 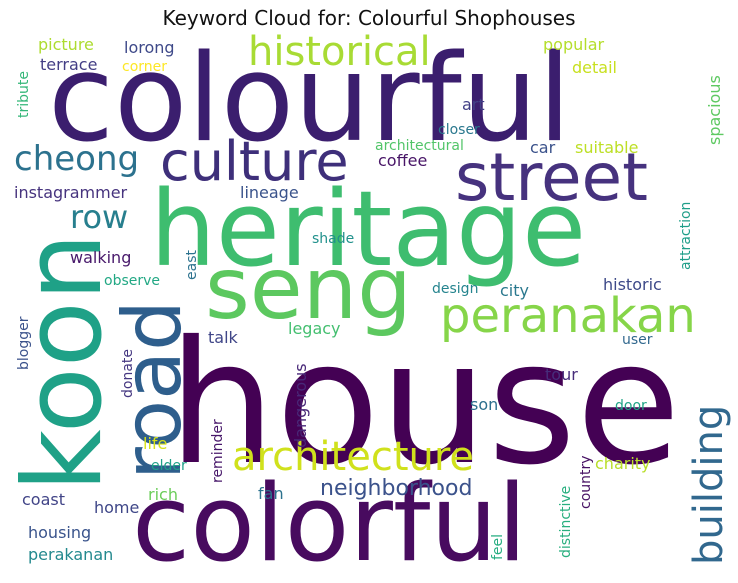 What do you see at coordinates (566, 522) in the screenshot?
I see `word-distinctive: distinctive` at bounding box center [566, 522].